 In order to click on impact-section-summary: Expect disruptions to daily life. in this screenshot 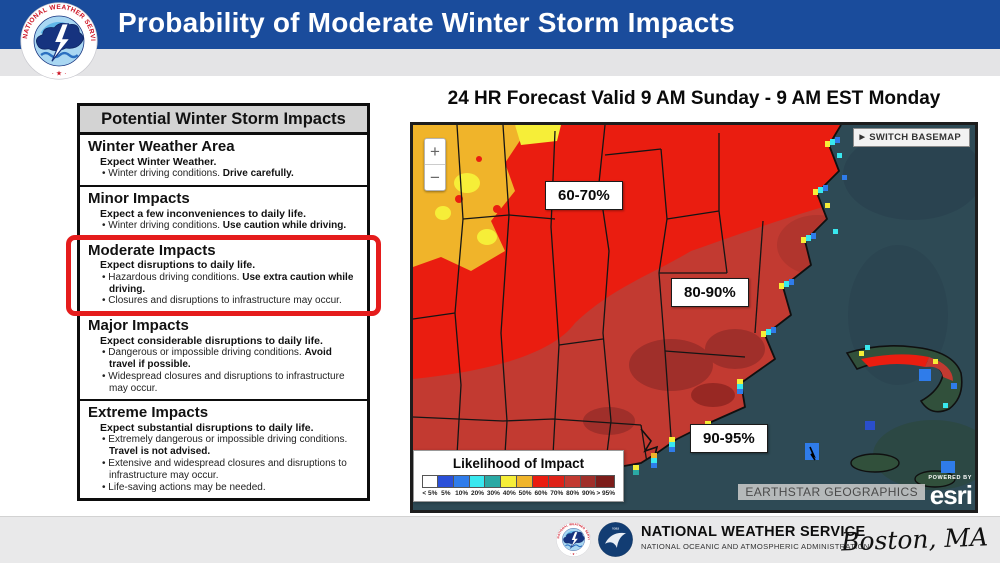, I will do `click(178, 265)`.